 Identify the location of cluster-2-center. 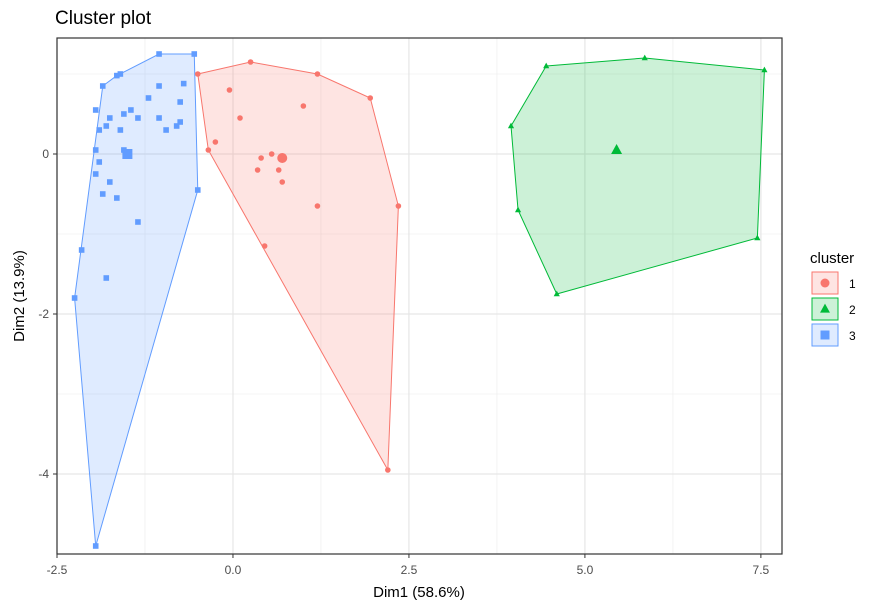
(617, 149).